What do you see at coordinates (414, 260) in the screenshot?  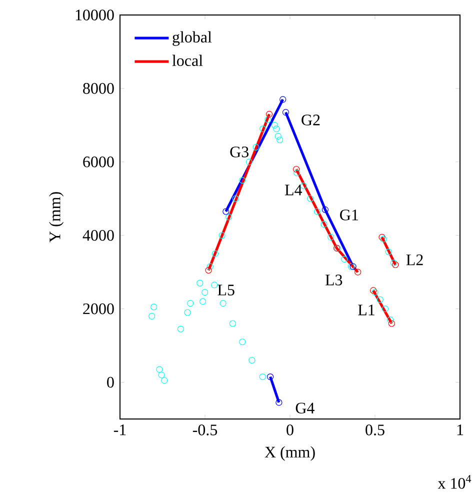 I see `annotation: L2` at bounding box center [414, 260].